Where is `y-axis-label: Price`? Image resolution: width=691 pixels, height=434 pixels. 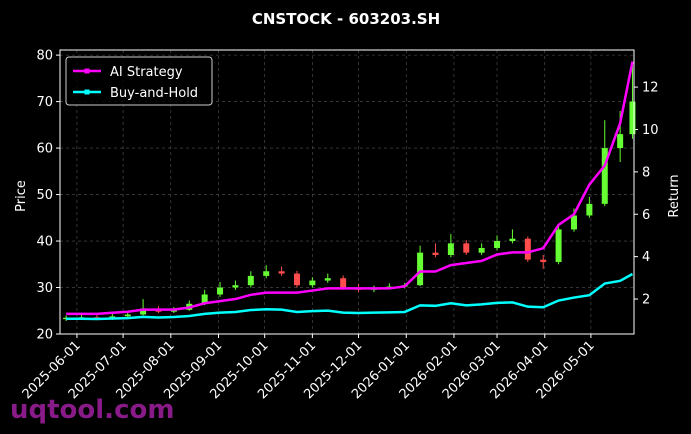 y-axis-label: Price is located at coordinates (21, 196).